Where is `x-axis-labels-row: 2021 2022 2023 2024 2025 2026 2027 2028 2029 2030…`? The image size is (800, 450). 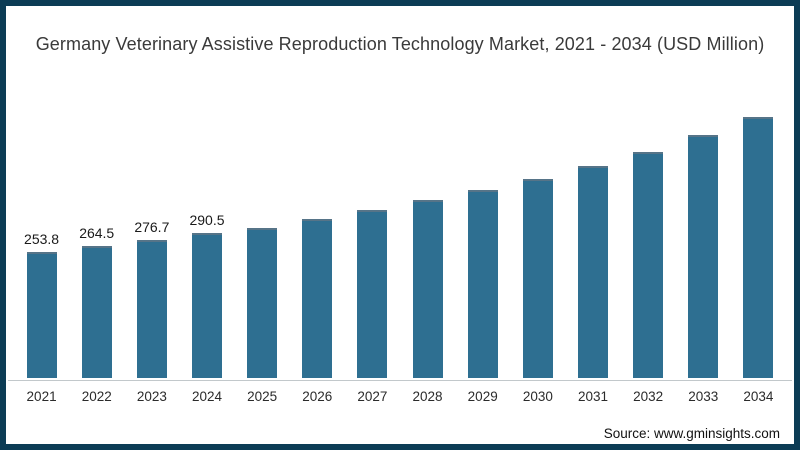 x-axis-labels-row: 2021 2022 2023 2024 2025 2026 2027 2028 2029 2030… is located at coordinates (400, 396).